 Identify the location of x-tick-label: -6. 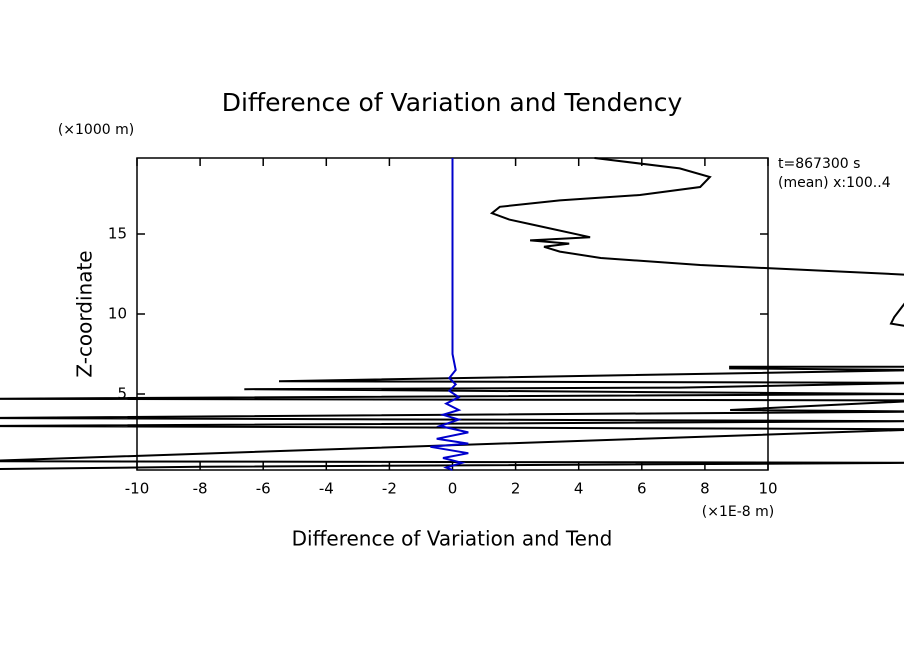
(263, 489).